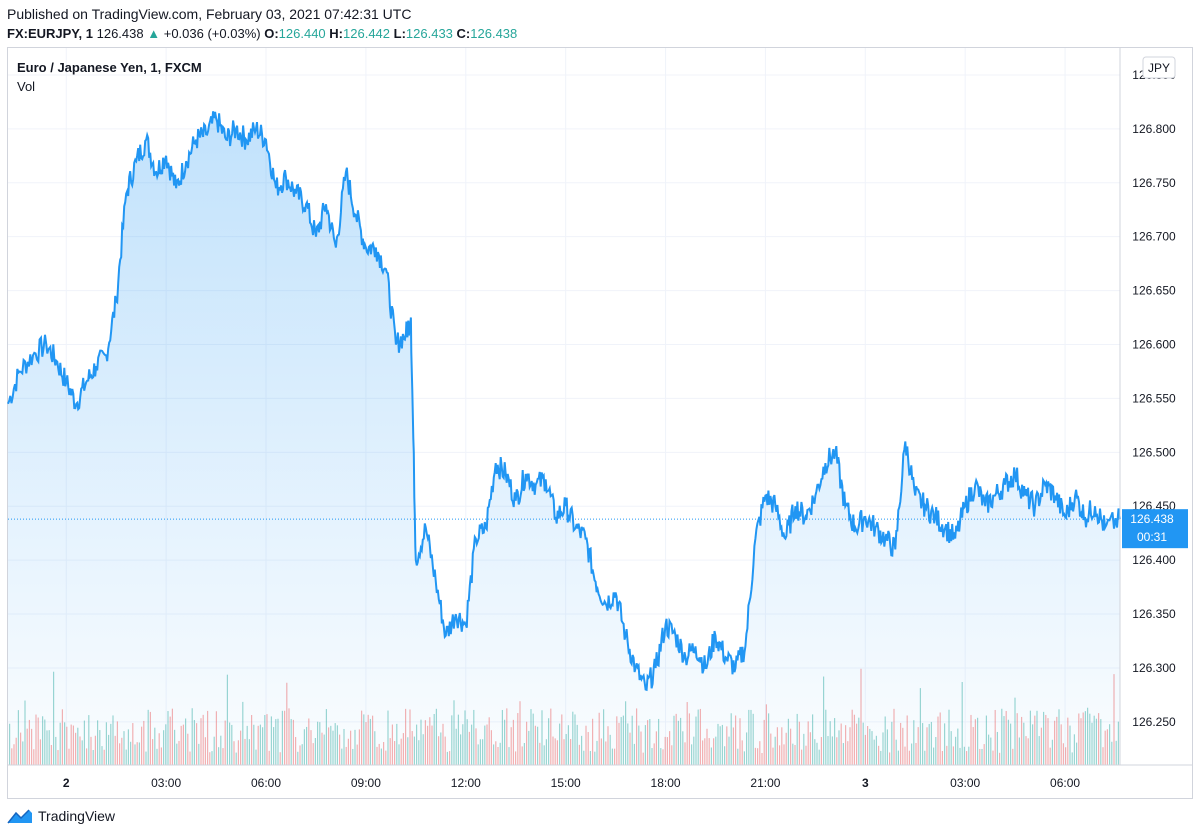 The image size is (1200, 839). I want to click on x-tick-label: 18:00, so click(666, 783).